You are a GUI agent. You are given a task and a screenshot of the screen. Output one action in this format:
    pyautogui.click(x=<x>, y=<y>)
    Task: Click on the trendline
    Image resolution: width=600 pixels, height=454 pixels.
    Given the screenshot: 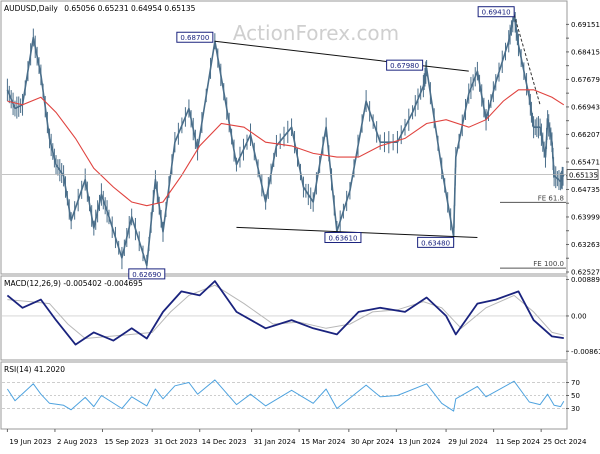 What is the action you would take?
    pyautogui.click(x=341, y=56)
    